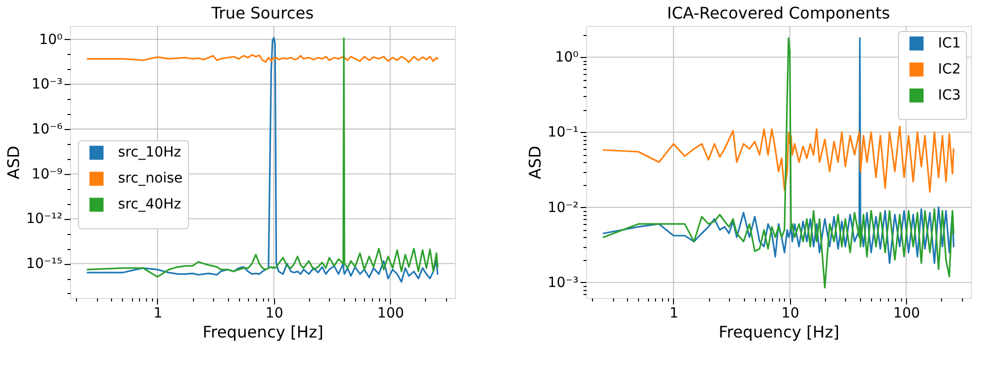  I want to click on legend-label: src_10Hz, so click(150, 152).